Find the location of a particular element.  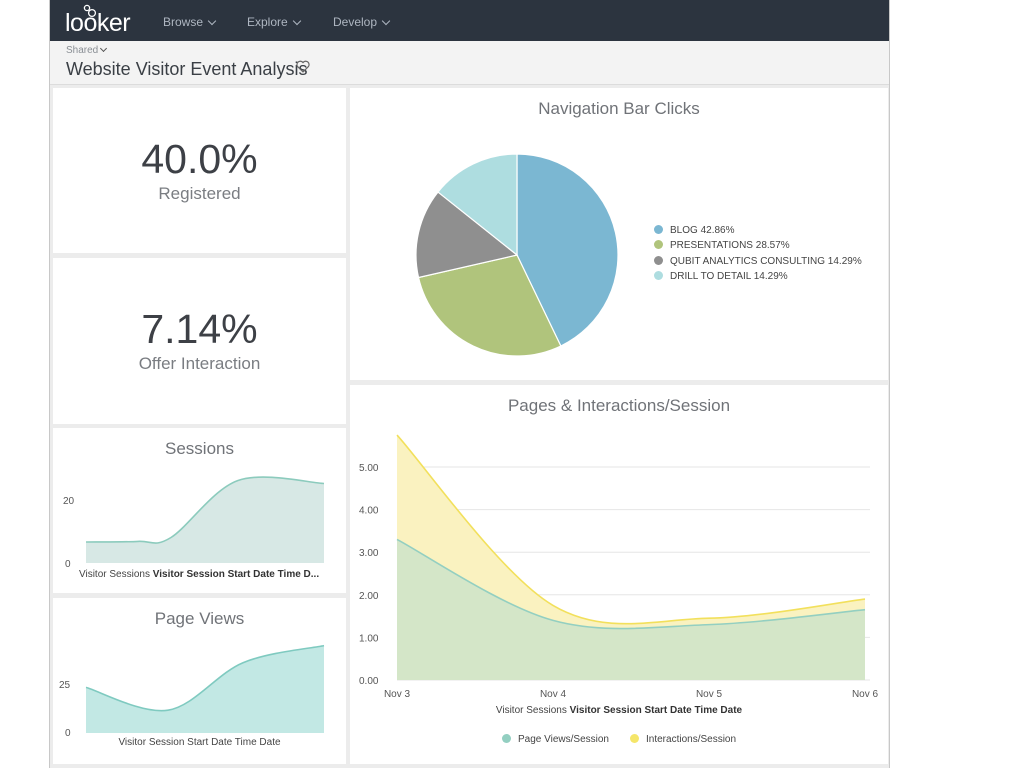

legend-item: PRESENTATIONS 28.57% is located at coordinates (722, 245).